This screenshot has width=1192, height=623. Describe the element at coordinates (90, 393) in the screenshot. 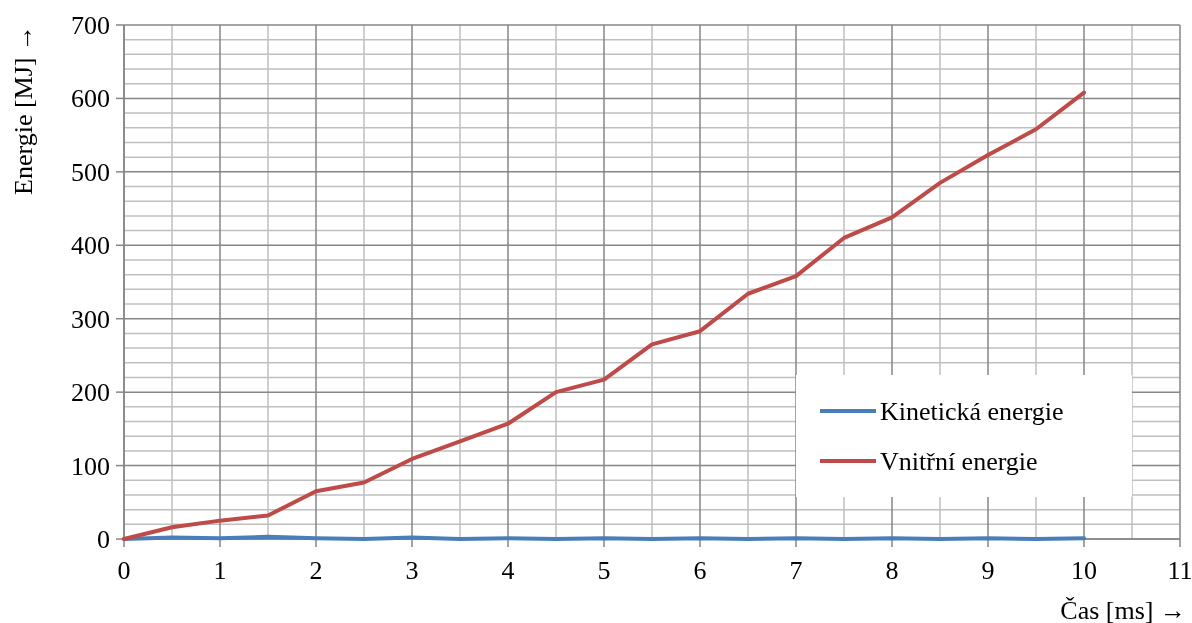

I see `y-tick-label: 200` at that location.